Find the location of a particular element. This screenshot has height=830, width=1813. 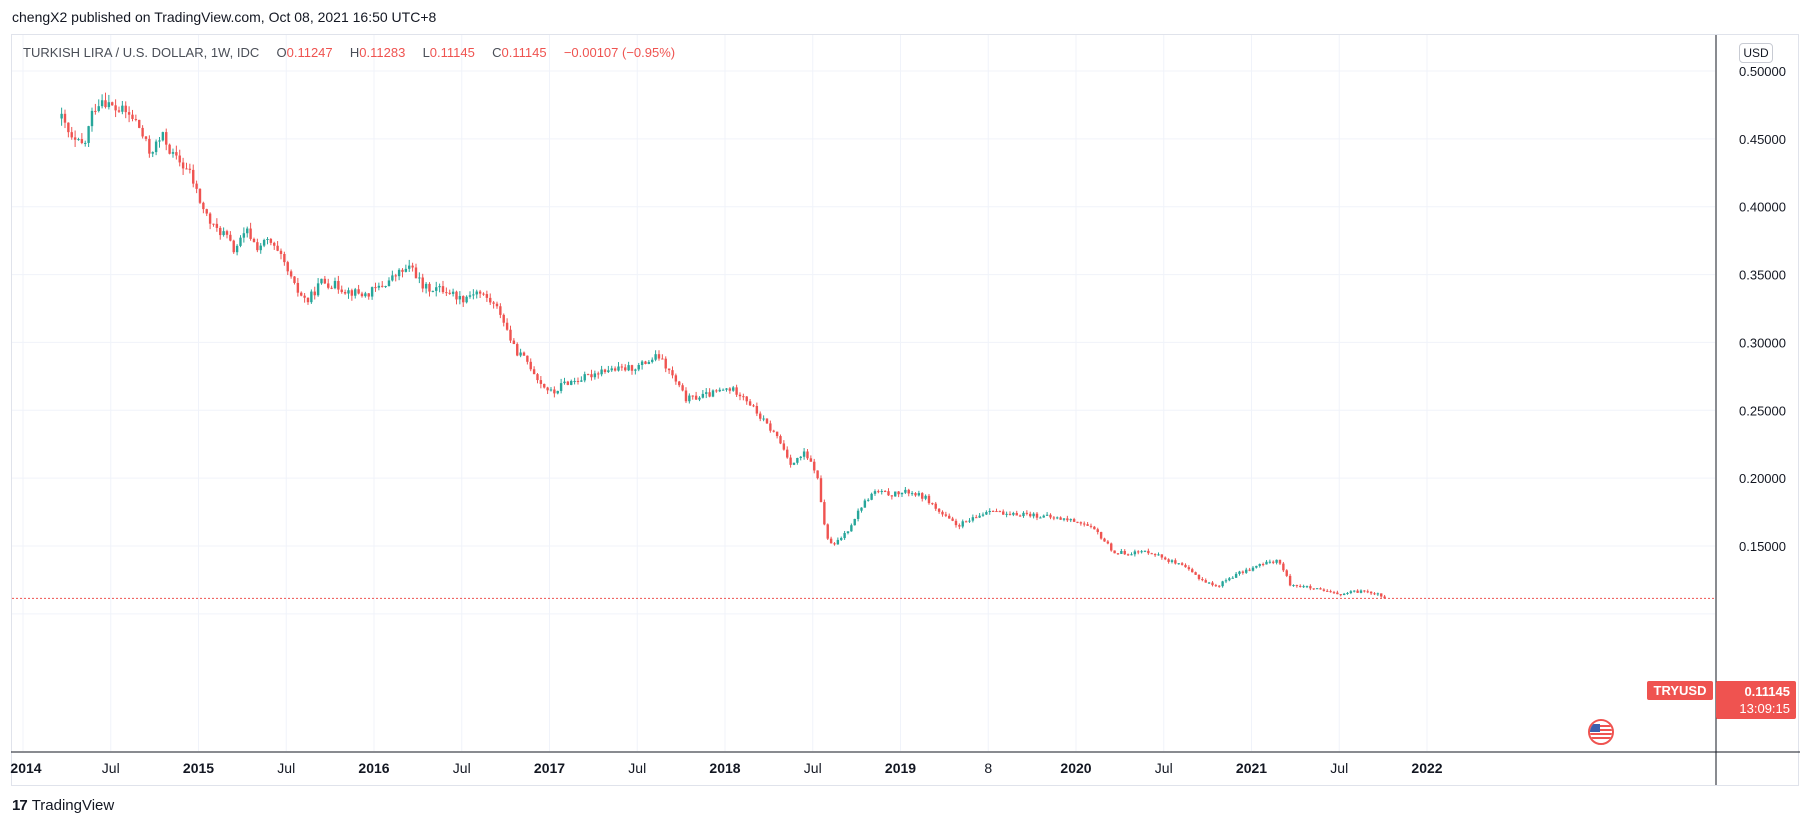

us-flag-icon is located at coordinates (1601, 732).